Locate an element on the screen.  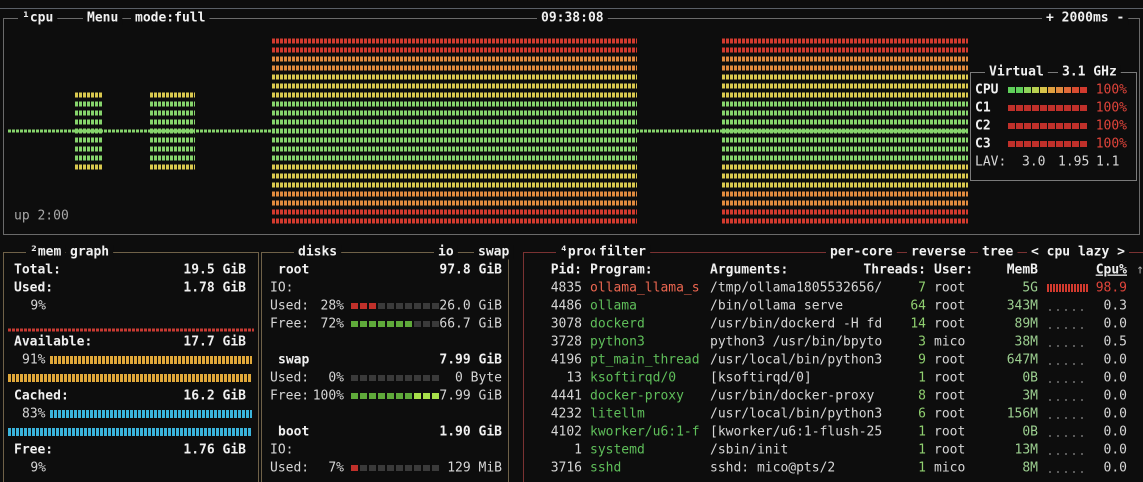
proc-cell: 4102 is located at coordinates (566, 432).